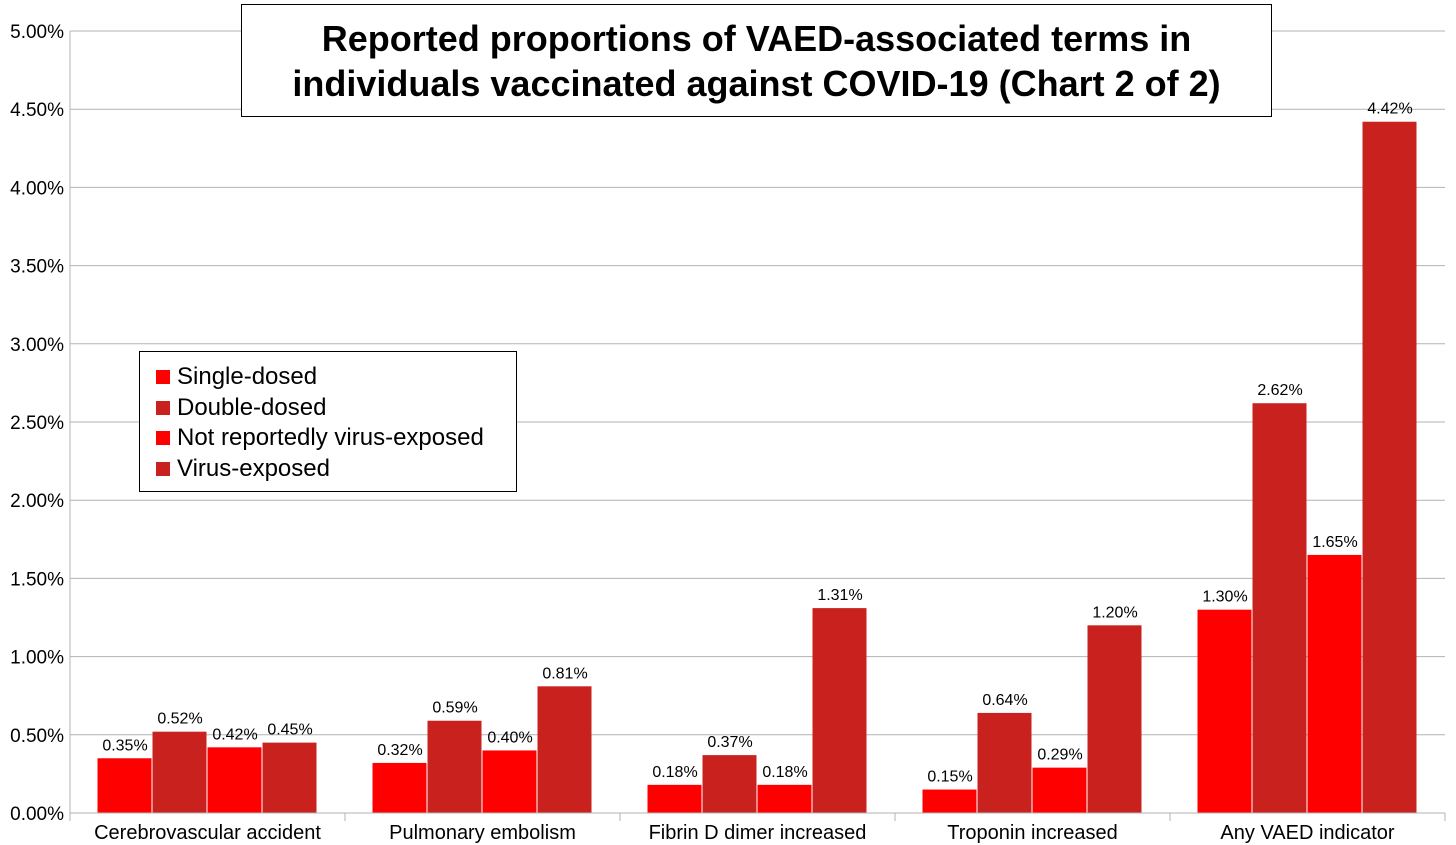  I want to click on y-tick-label: 4.50%, so click(37, 110).